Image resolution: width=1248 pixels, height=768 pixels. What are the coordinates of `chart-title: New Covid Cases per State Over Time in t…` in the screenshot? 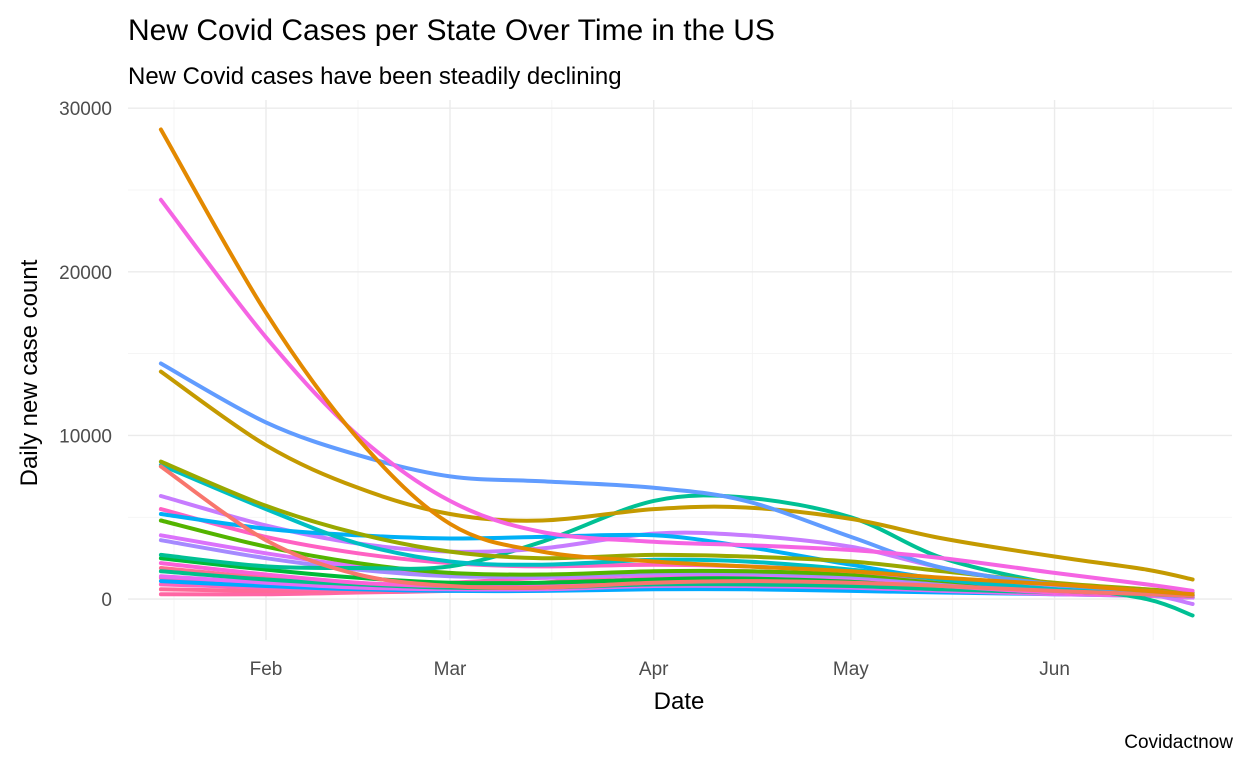 It's located at (451, 30).